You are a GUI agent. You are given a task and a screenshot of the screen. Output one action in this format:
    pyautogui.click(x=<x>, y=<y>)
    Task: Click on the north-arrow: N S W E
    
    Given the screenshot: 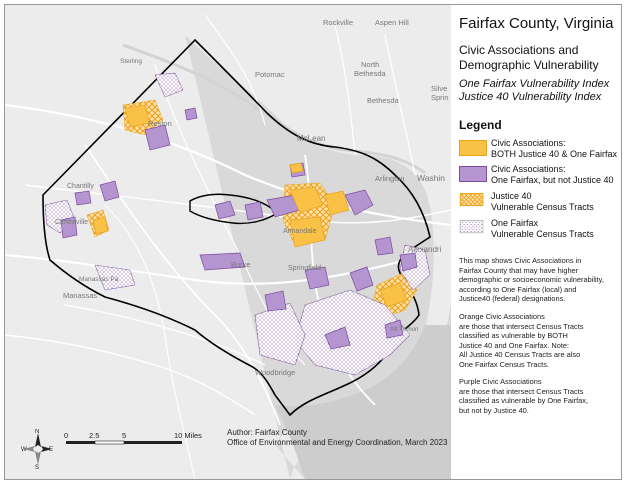 What is the action you would take?
    pyautogui.click(x=38, y=450)
    